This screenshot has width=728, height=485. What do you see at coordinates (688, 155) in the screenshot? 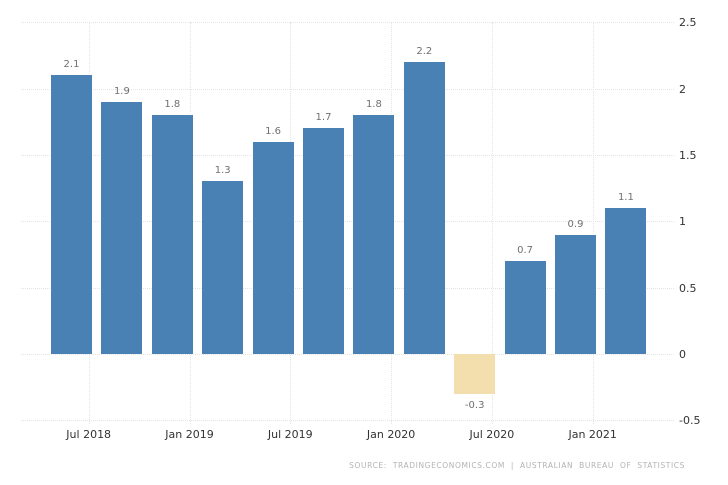
I see `y-axis-label: 1.5` at bounding box center [688, 155].